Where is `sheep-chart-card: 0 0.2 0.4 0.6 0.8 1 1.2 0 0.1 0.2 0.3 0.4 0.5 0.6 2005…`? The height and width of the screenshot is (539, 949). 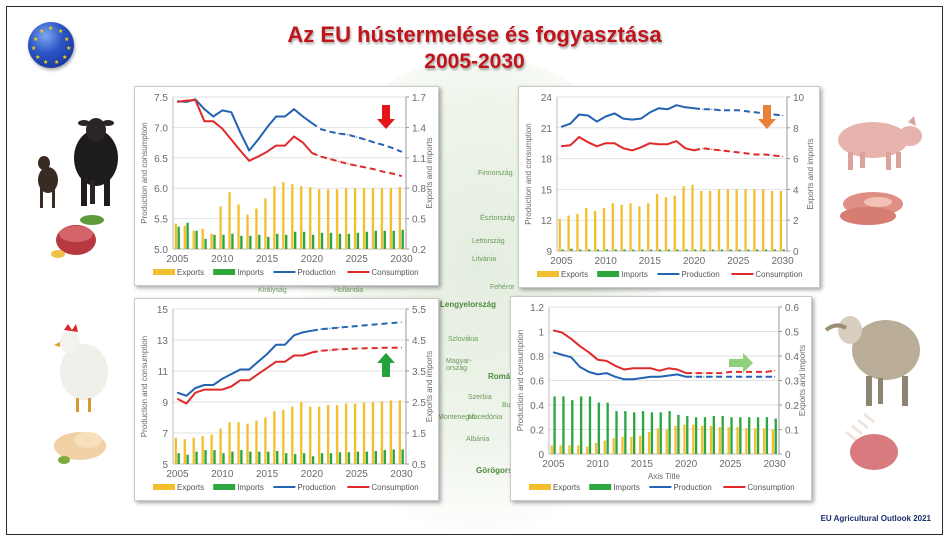
sheep-chart-card: 0 0.2 0.4 0.6 0.8 1 1.2 0 0.1 0.2 0.3 0.4 0.5 0.6 2005… is located at coordinates (661, 398).